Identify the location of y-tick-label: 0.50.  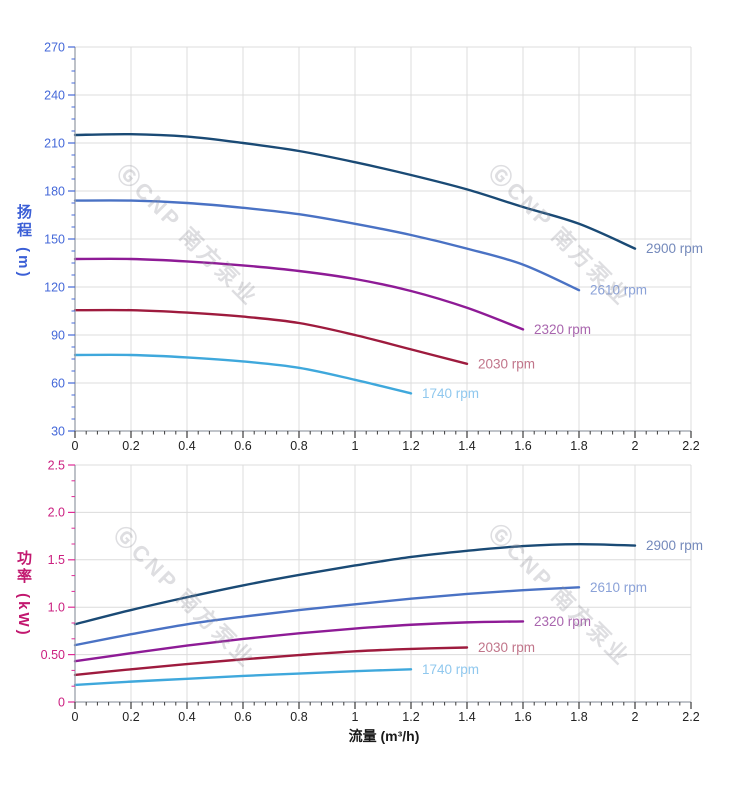
(53, 655).